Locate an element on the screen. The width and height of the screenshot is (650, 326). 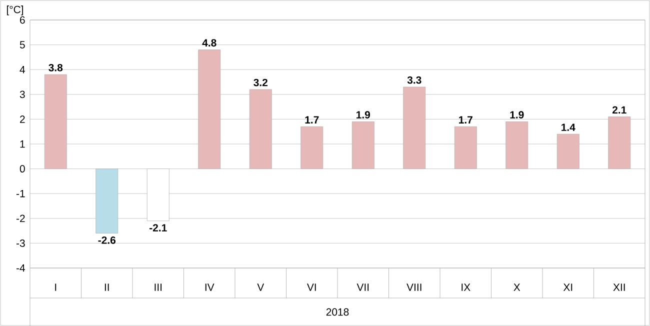
y-tick-label: -4 is located at coordinates (20, 268).